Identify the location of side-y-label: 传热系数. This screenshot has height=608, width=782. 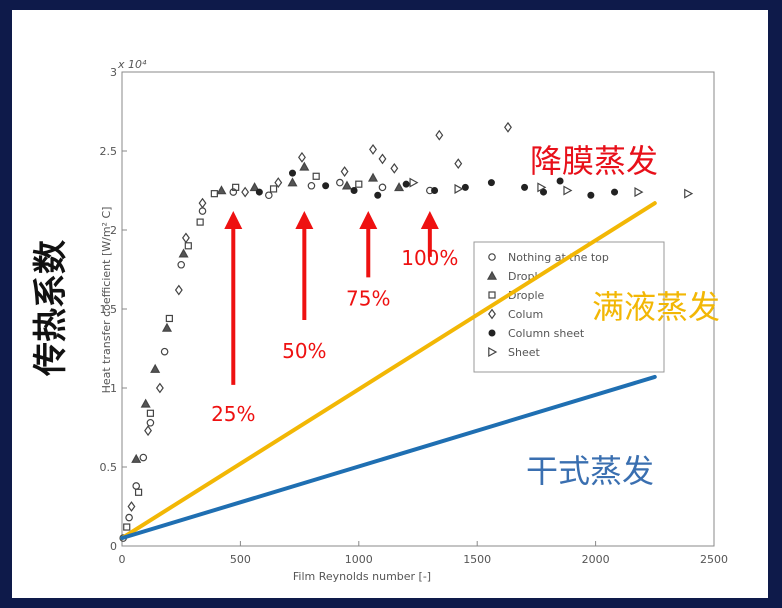
(51, 308).